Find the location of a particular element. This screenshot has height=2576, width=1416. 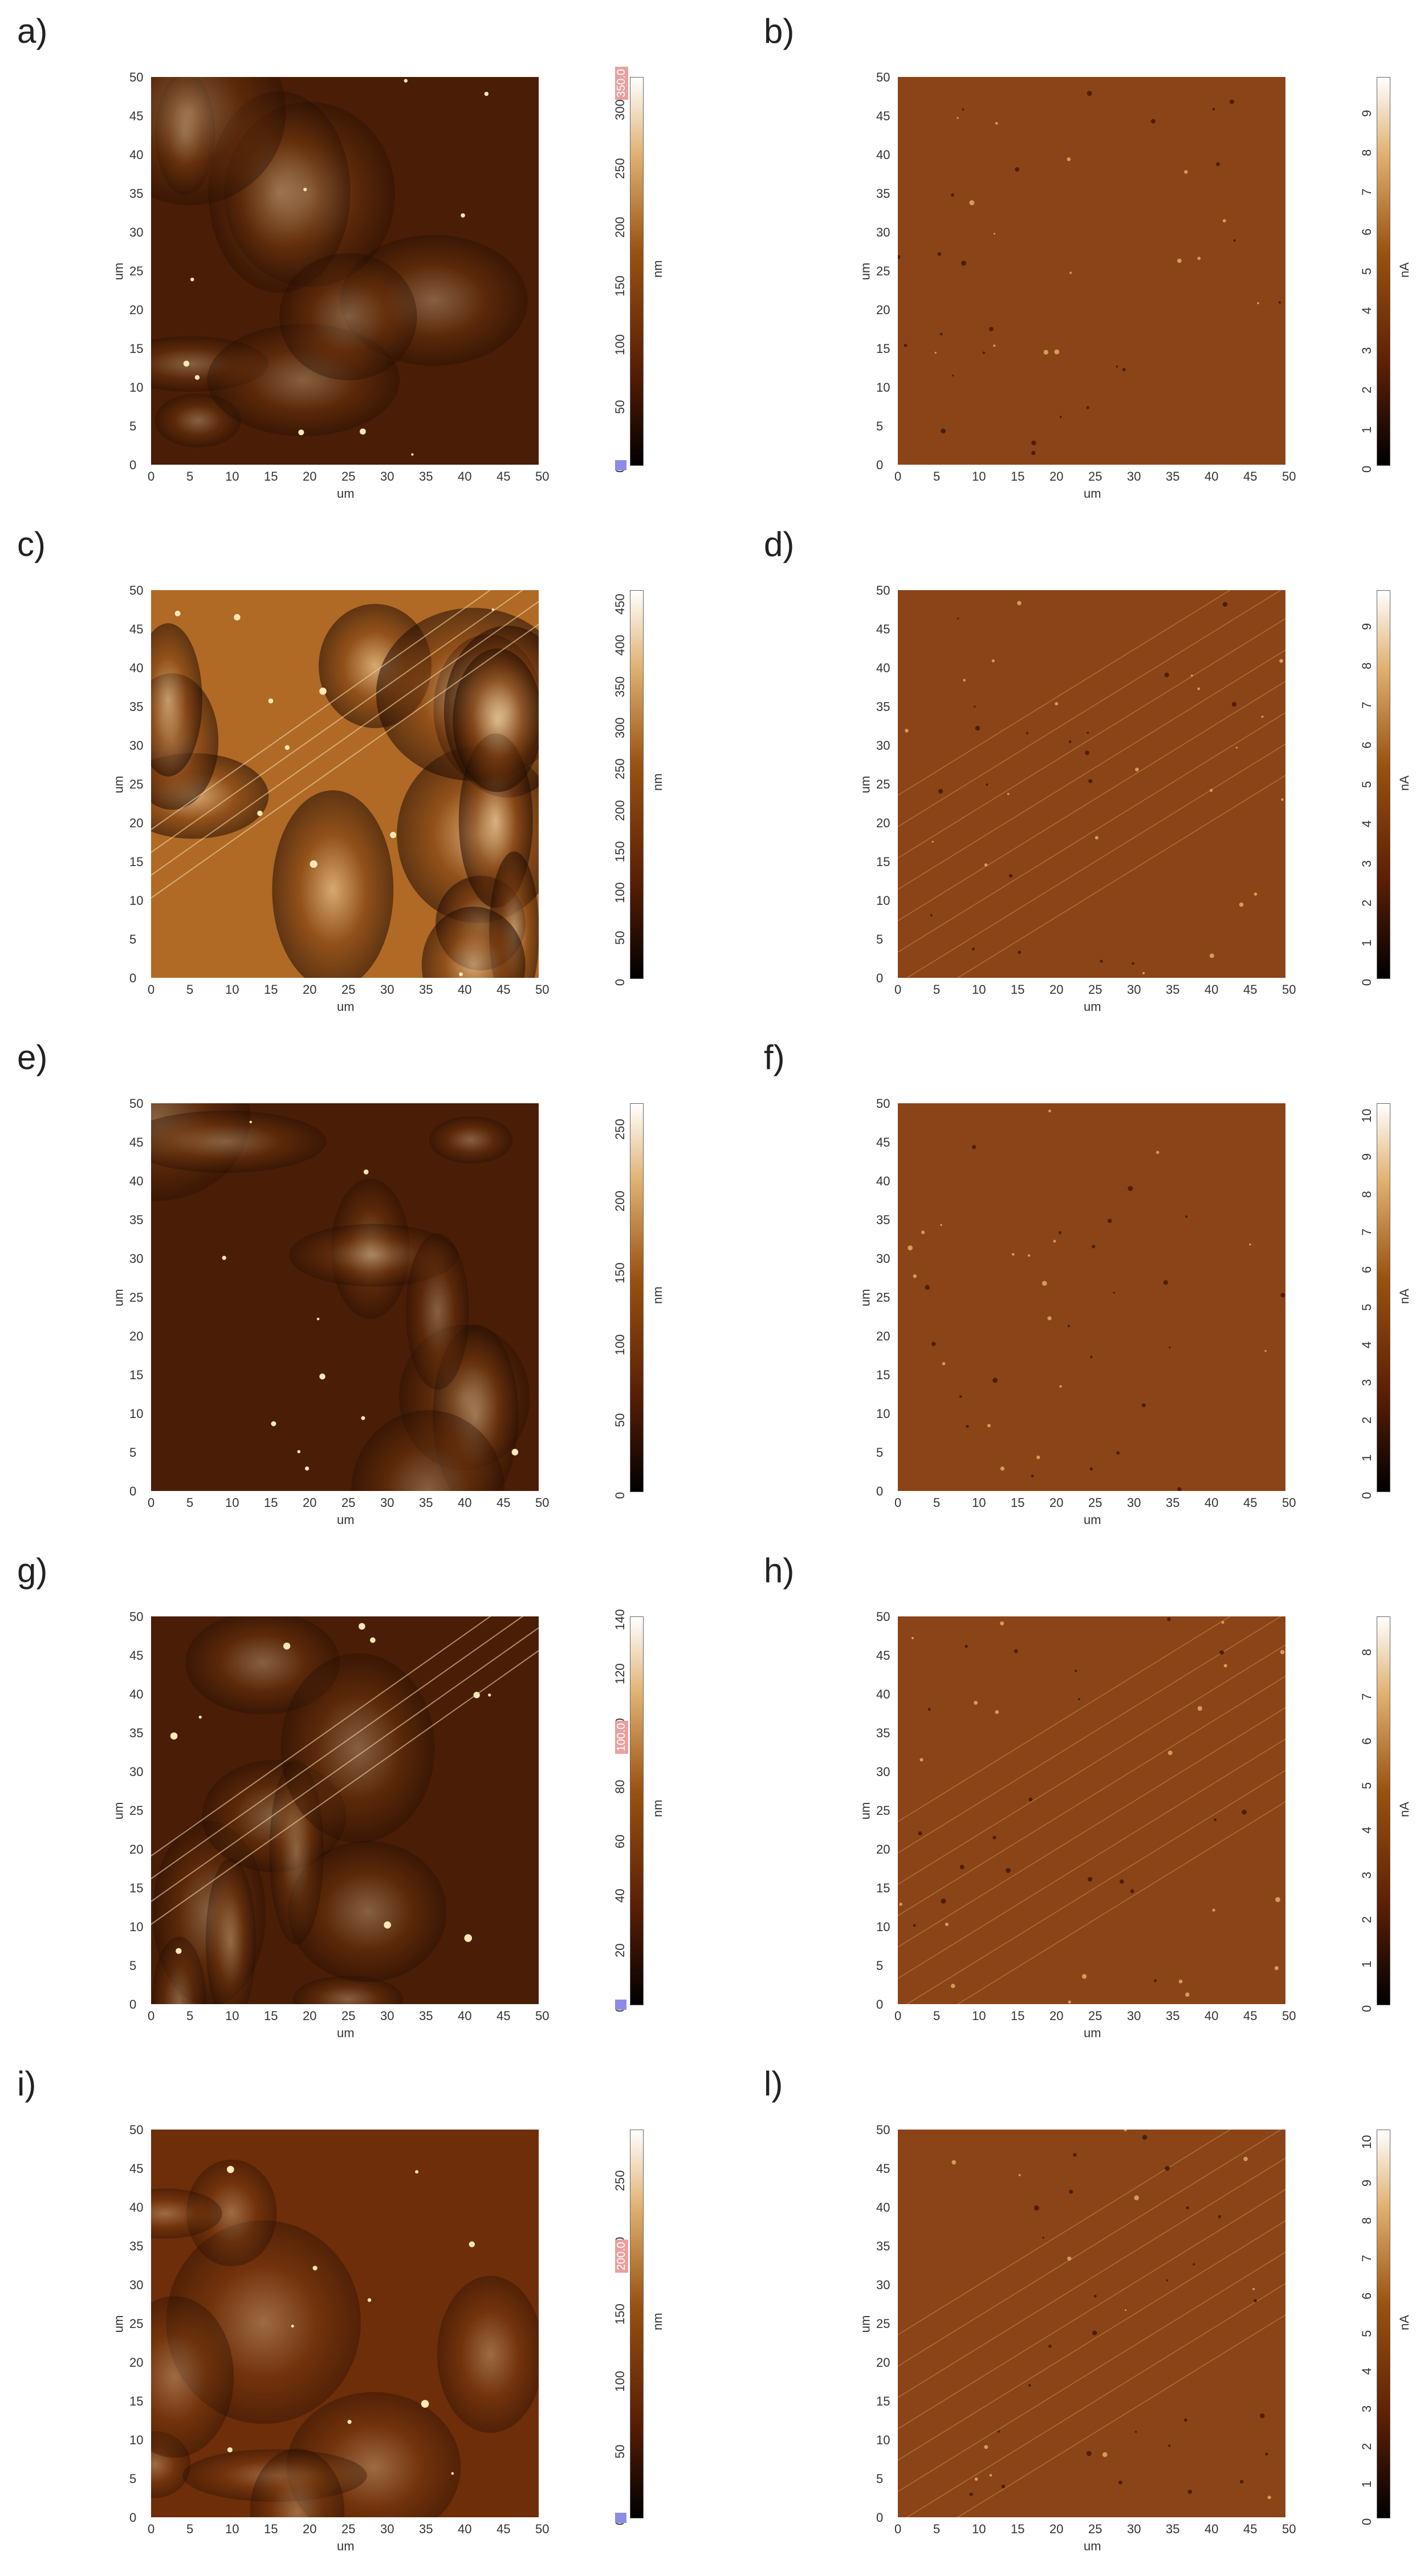

color-bar-tick: 0 is located at coordinates (1367, 2008).